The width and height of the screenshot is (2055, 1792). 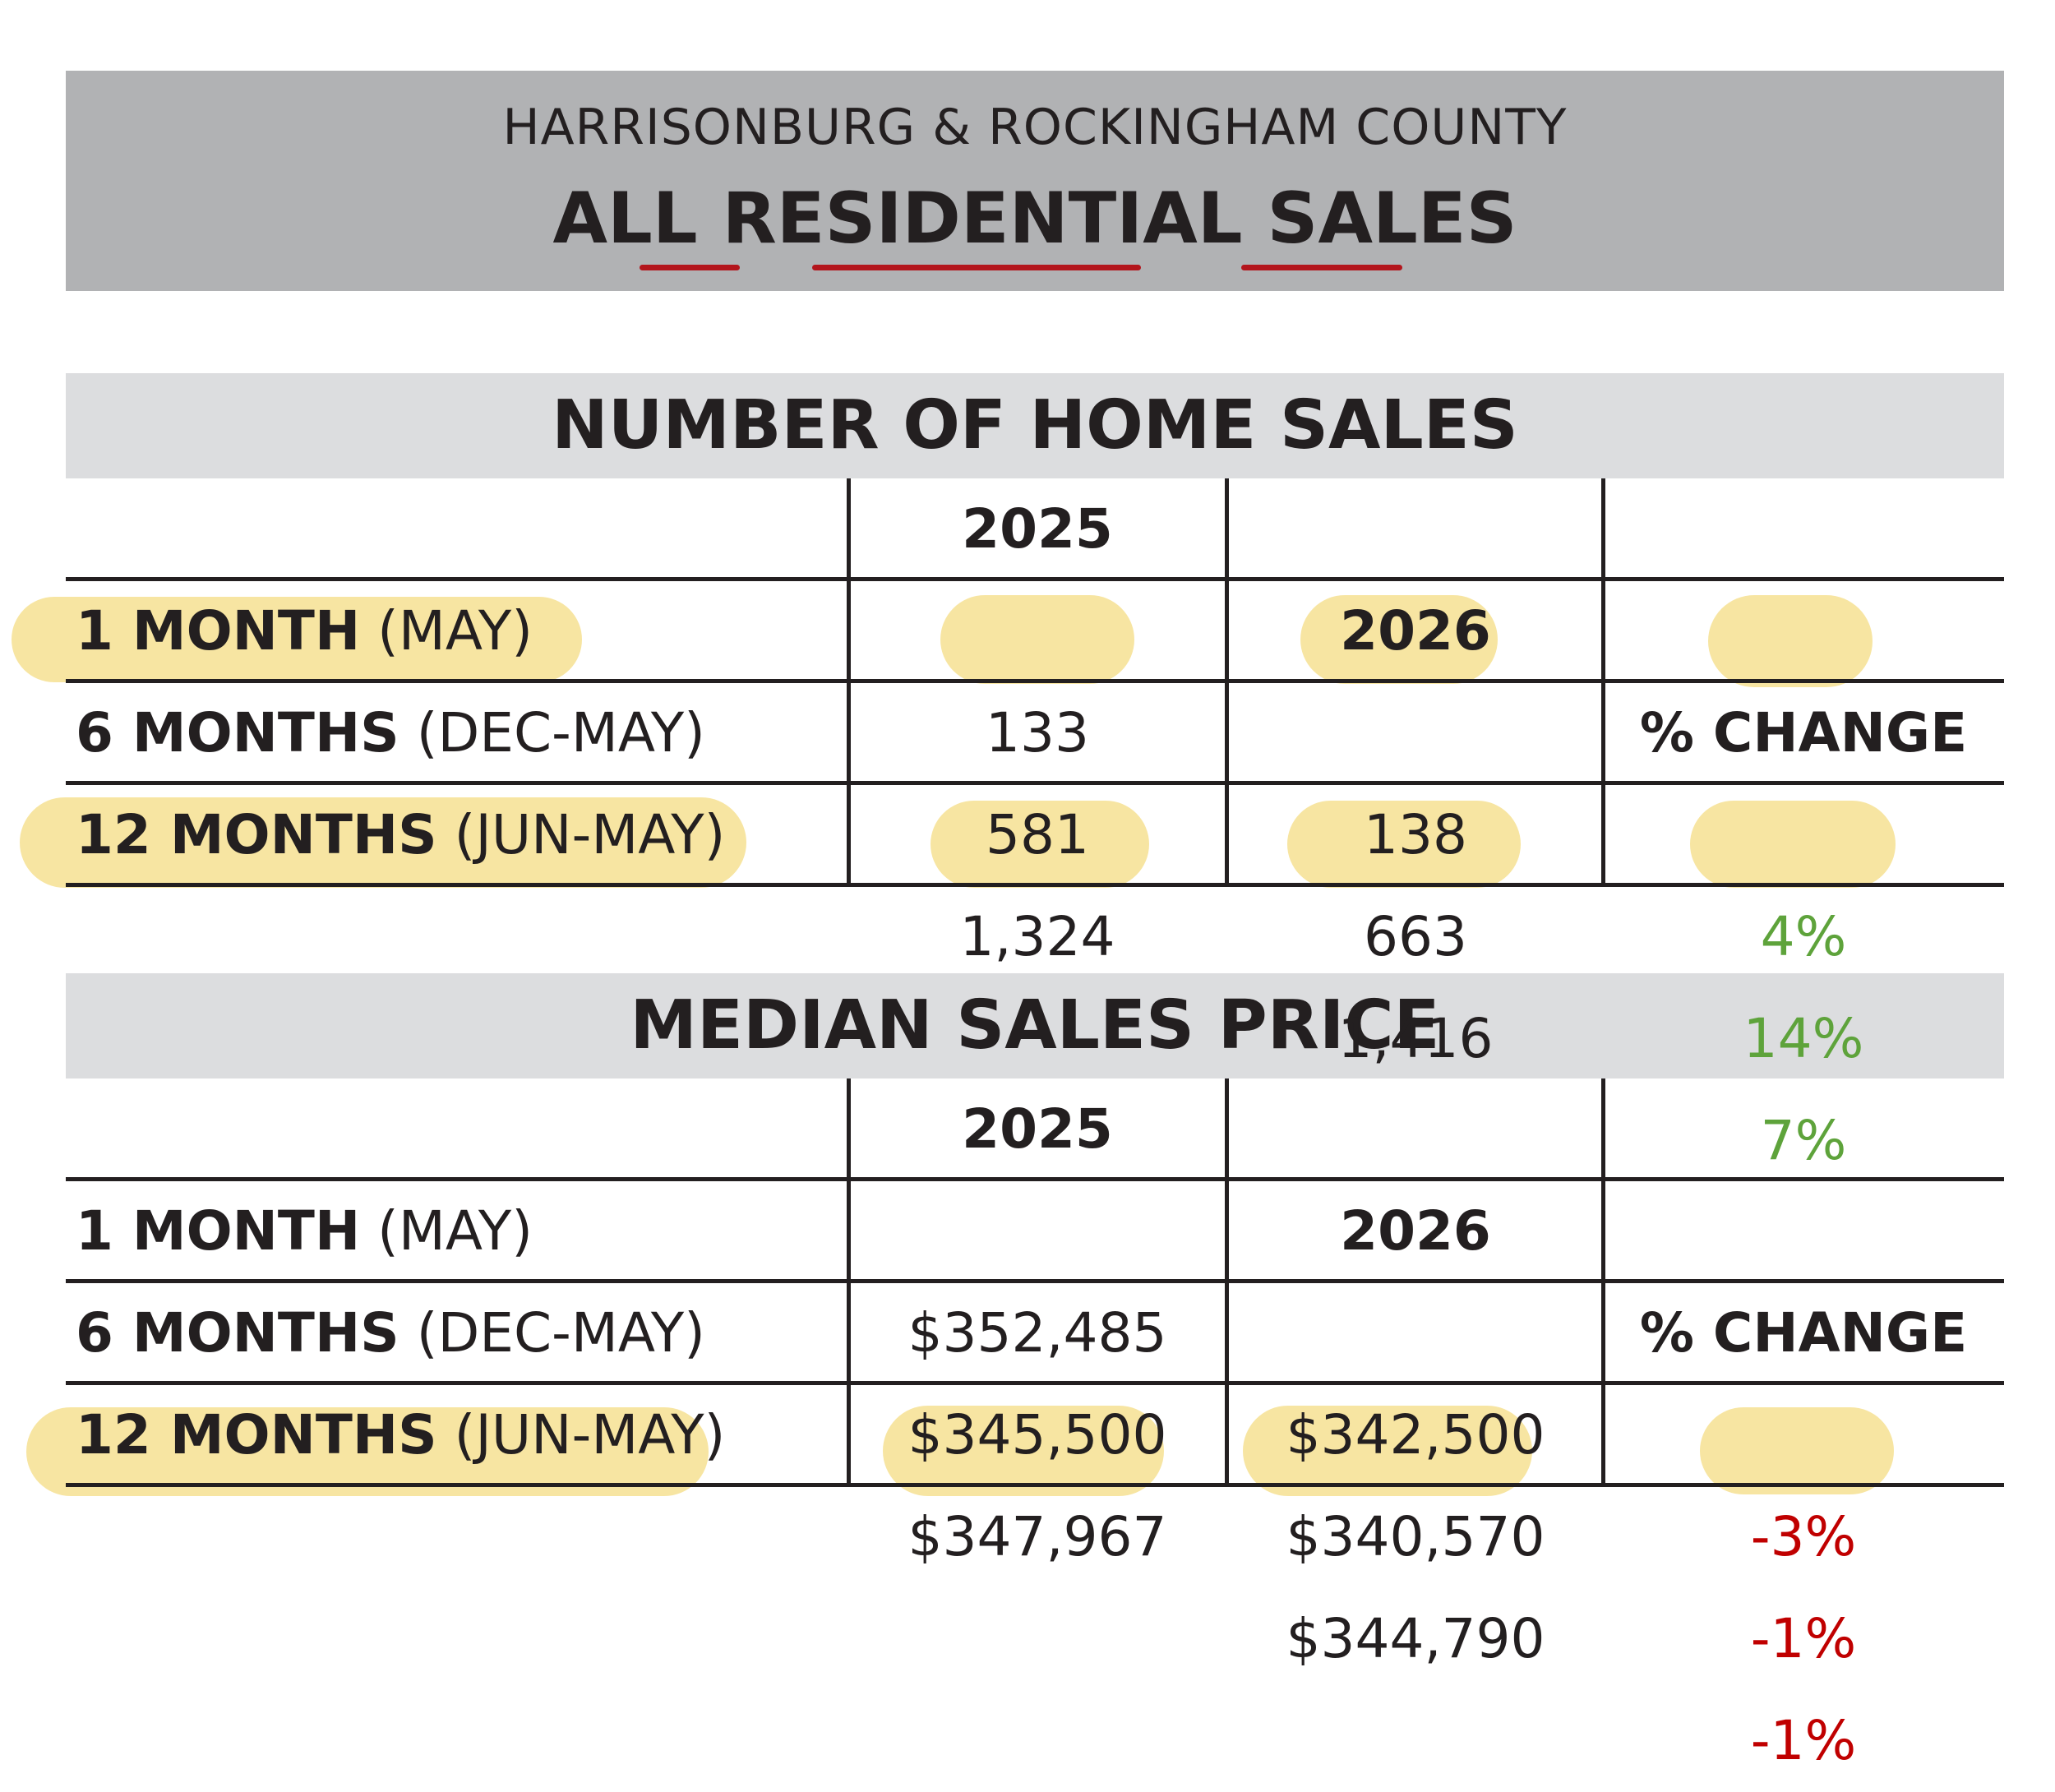 I want to click on percent-change: -3%, so click(x=1803, y=1536).